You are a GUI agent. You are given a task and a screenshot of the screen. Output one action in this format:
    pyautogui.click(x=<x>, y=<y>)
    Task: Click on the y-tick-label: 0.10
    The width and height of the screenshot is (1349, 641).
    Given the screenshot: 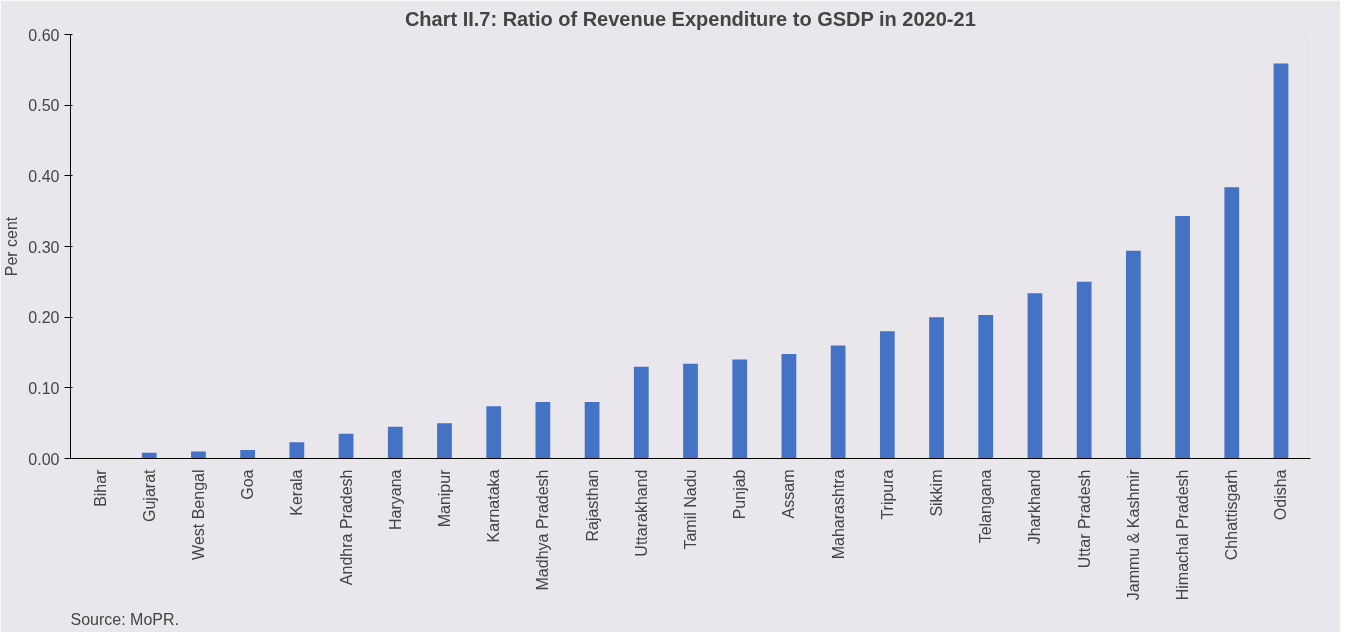 What is the action you would take?
    pyautogui.click(x=44, y=388)
    